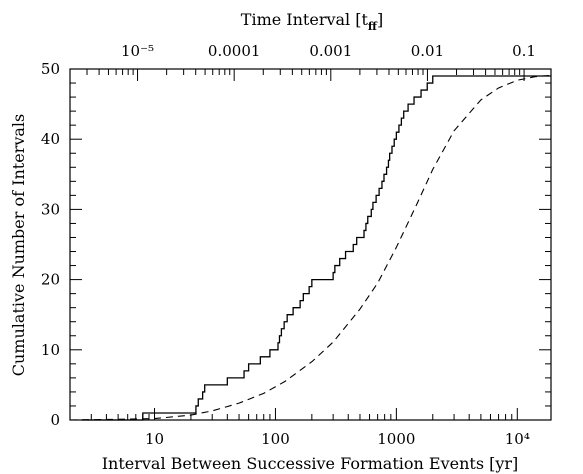  What do you see at coordinates (234, 51) in the screenshot?
I see `top-x-tick-label: 0.0001` at bounding box center [234, 51].